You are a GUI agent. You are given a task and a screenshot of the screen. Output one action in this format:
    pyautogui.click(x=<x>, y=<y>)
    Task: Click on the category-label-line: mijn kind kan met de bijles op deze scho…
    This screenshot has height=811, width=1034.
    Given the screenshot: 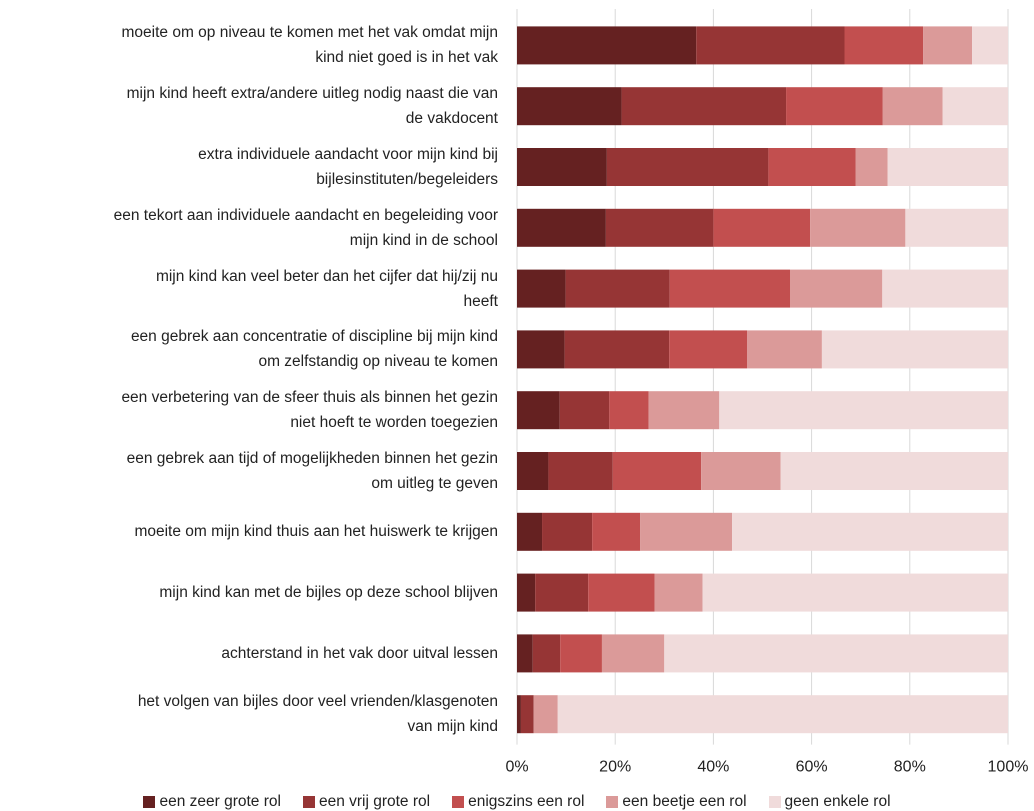 What is the action you would take?
    pyautogui.click(x=328, y=593)
    